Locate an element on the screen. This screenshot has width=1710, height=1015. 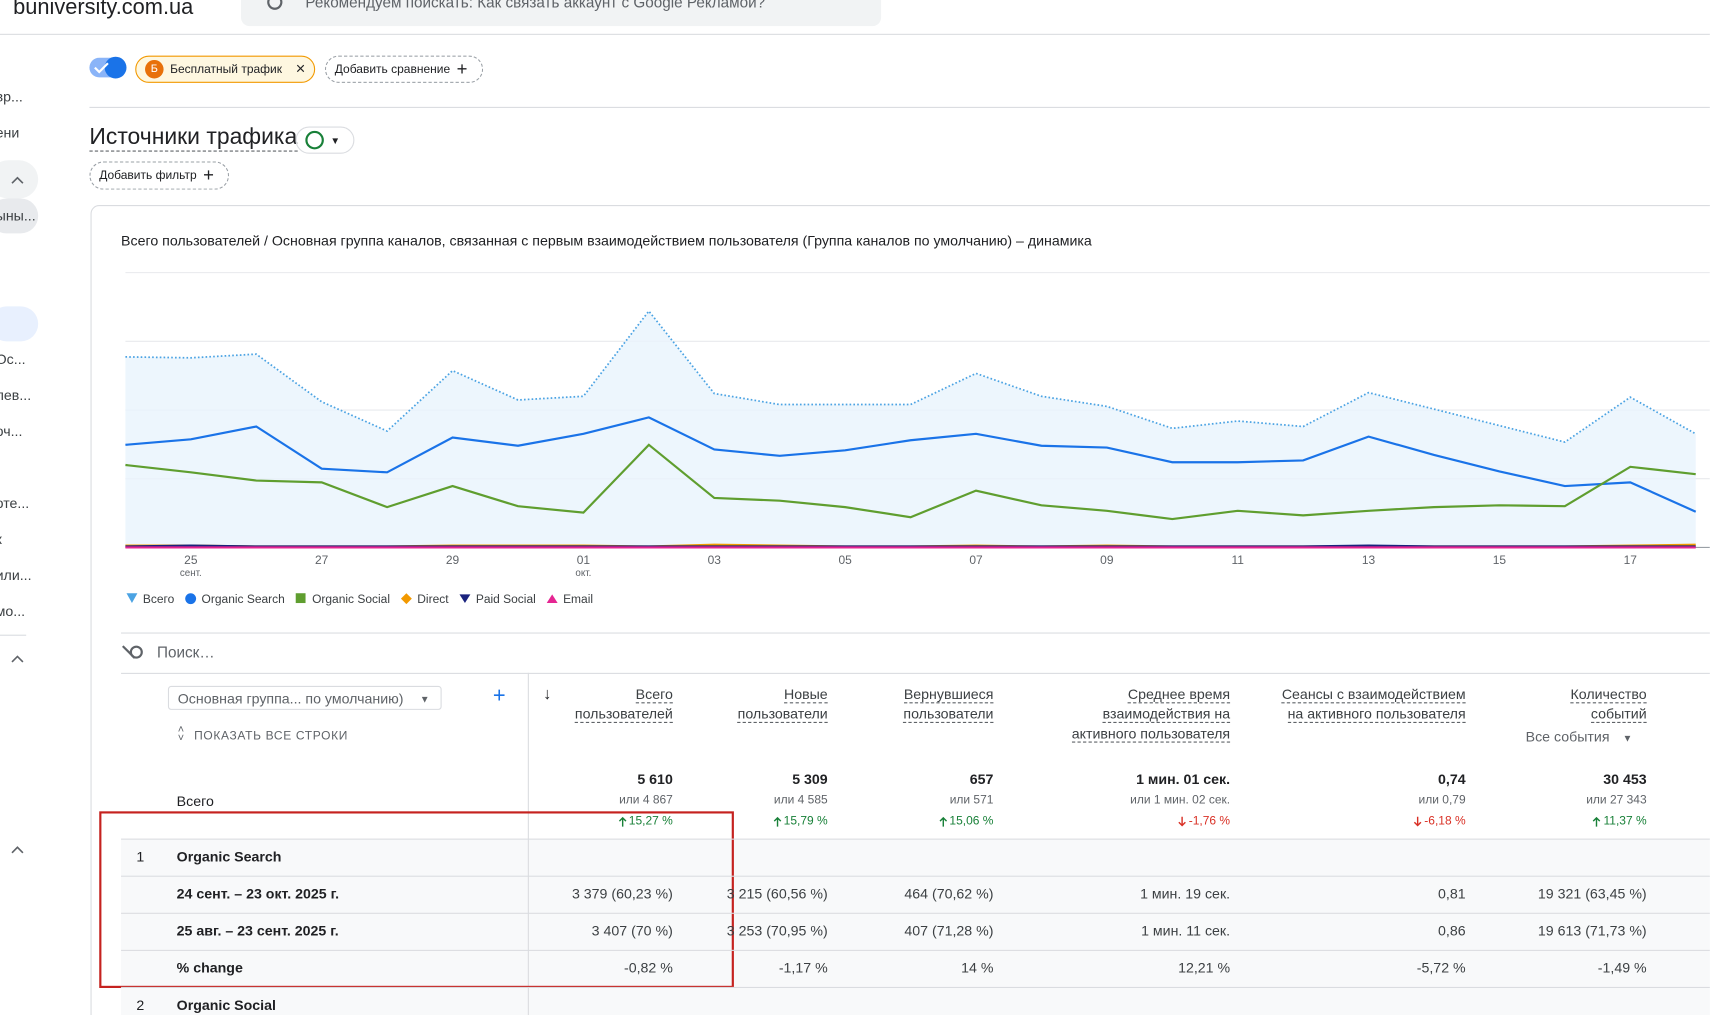
total-value: 30 453 is located at coordinates (1625, 779).